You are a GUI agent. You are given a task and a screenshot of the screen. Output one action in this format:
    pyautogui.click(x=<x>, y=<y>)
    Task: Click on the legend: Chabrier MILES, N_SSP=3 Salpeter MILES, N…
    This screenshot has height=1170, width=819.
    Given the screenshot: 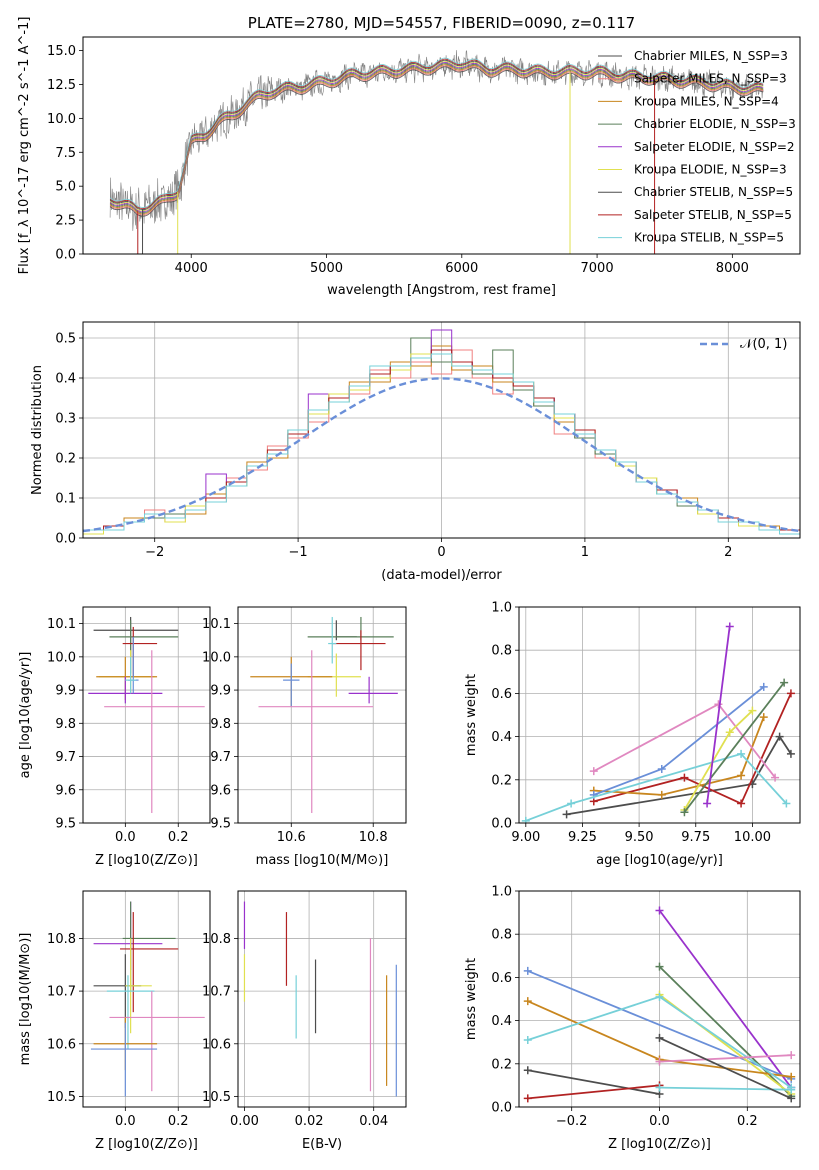 What is the action you would take?
    pyautogui.click(x=697, y=147)
    